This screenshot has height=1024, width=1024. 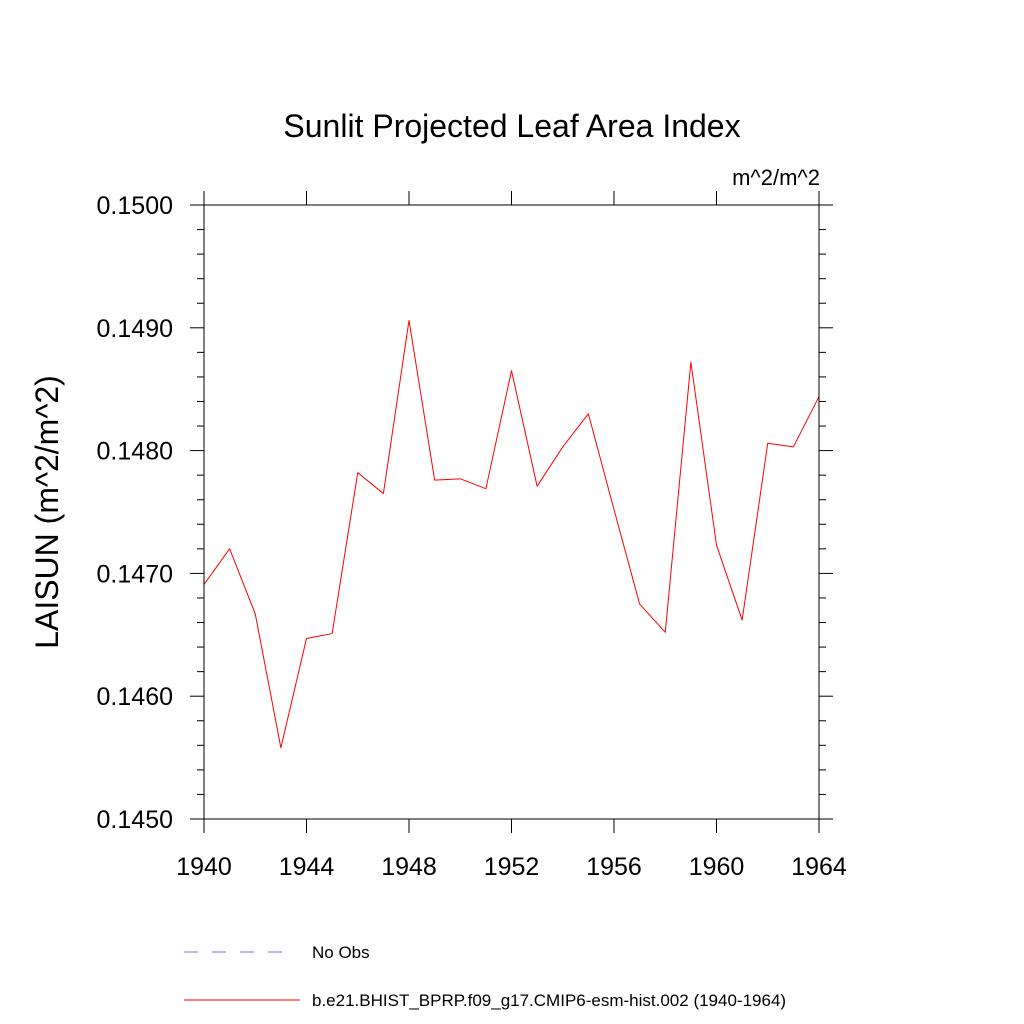 What do you see at coordinates (307, 867) in the screenshot?
I see `x-tick-label: 1944` at bounding box center [307, 867].